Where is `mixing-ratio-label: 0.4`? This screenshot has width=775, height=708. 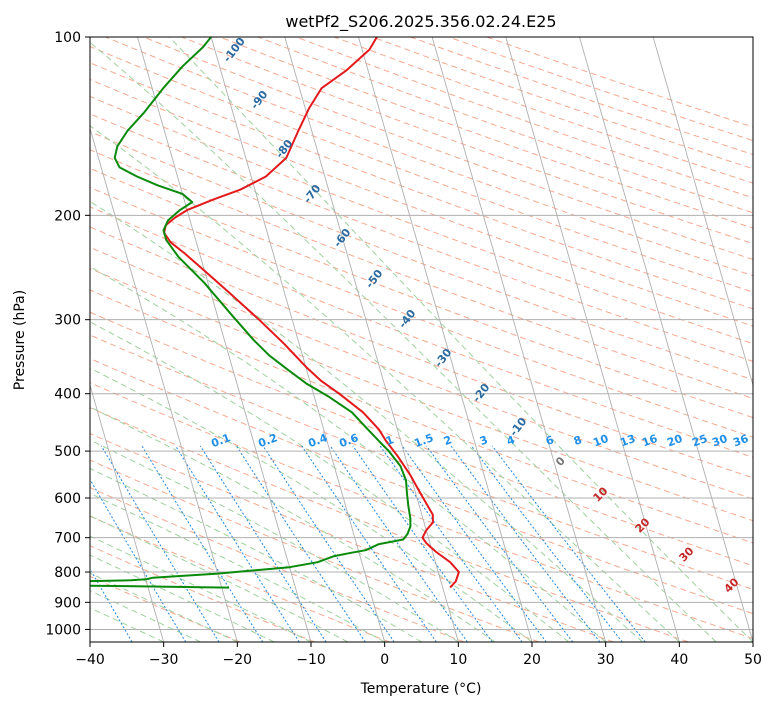 mixing-ratio-label: 0.4 is located at coordinates (317, 440).